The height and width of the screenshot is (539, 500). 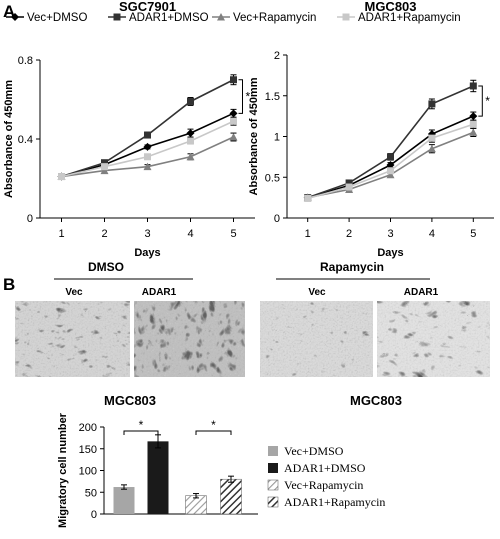 I want to click on panel-label-b: B, so click(x=9, y=284).